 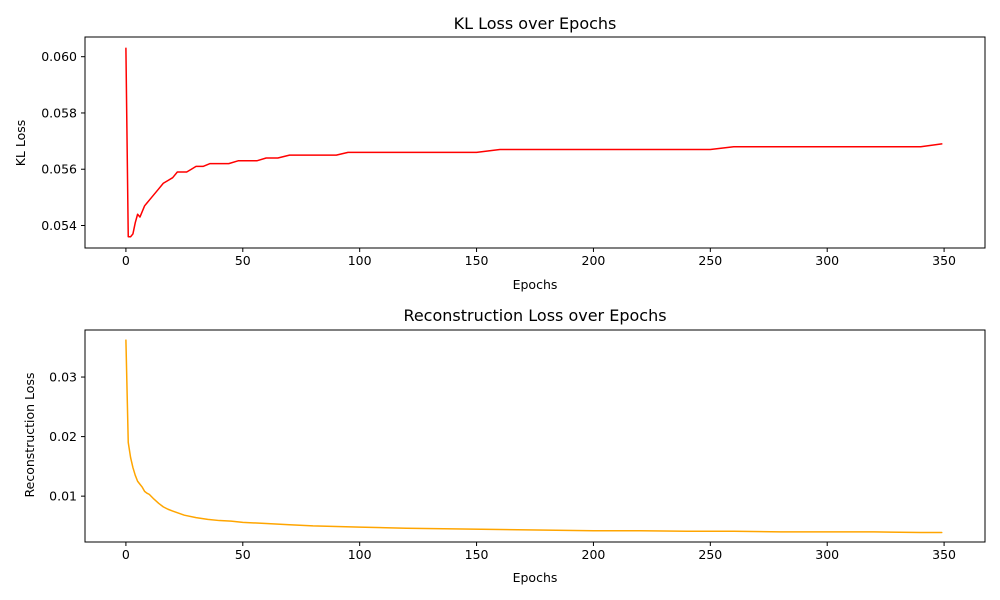 What do you see at coordinates (29, 435) in the screenshot?
I see `y-axis-label: Reconstruction Loss` at bounding box center [29, 435].